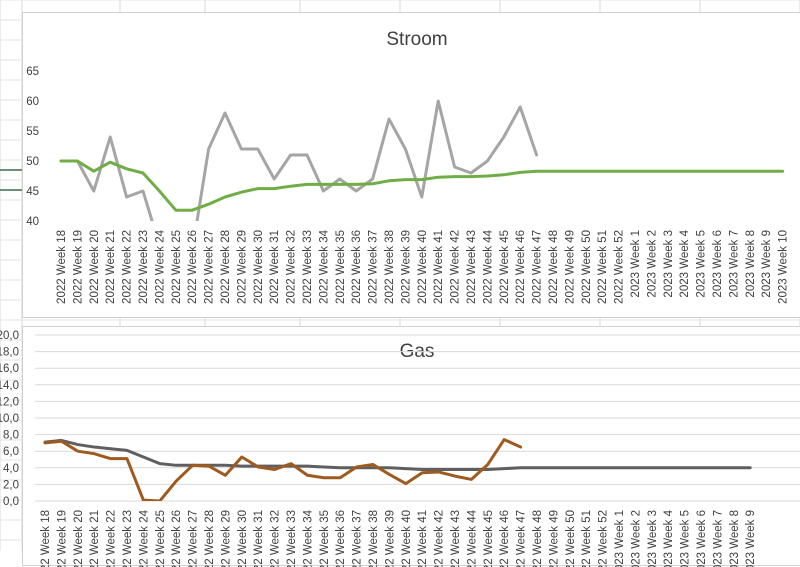 This screenshot has height=567, width=800. What do you see at coordinates (128, 538) in the screenshot?
I see `gas-xtick-label: 2022 Week 23` at bounding box center [128, 538].